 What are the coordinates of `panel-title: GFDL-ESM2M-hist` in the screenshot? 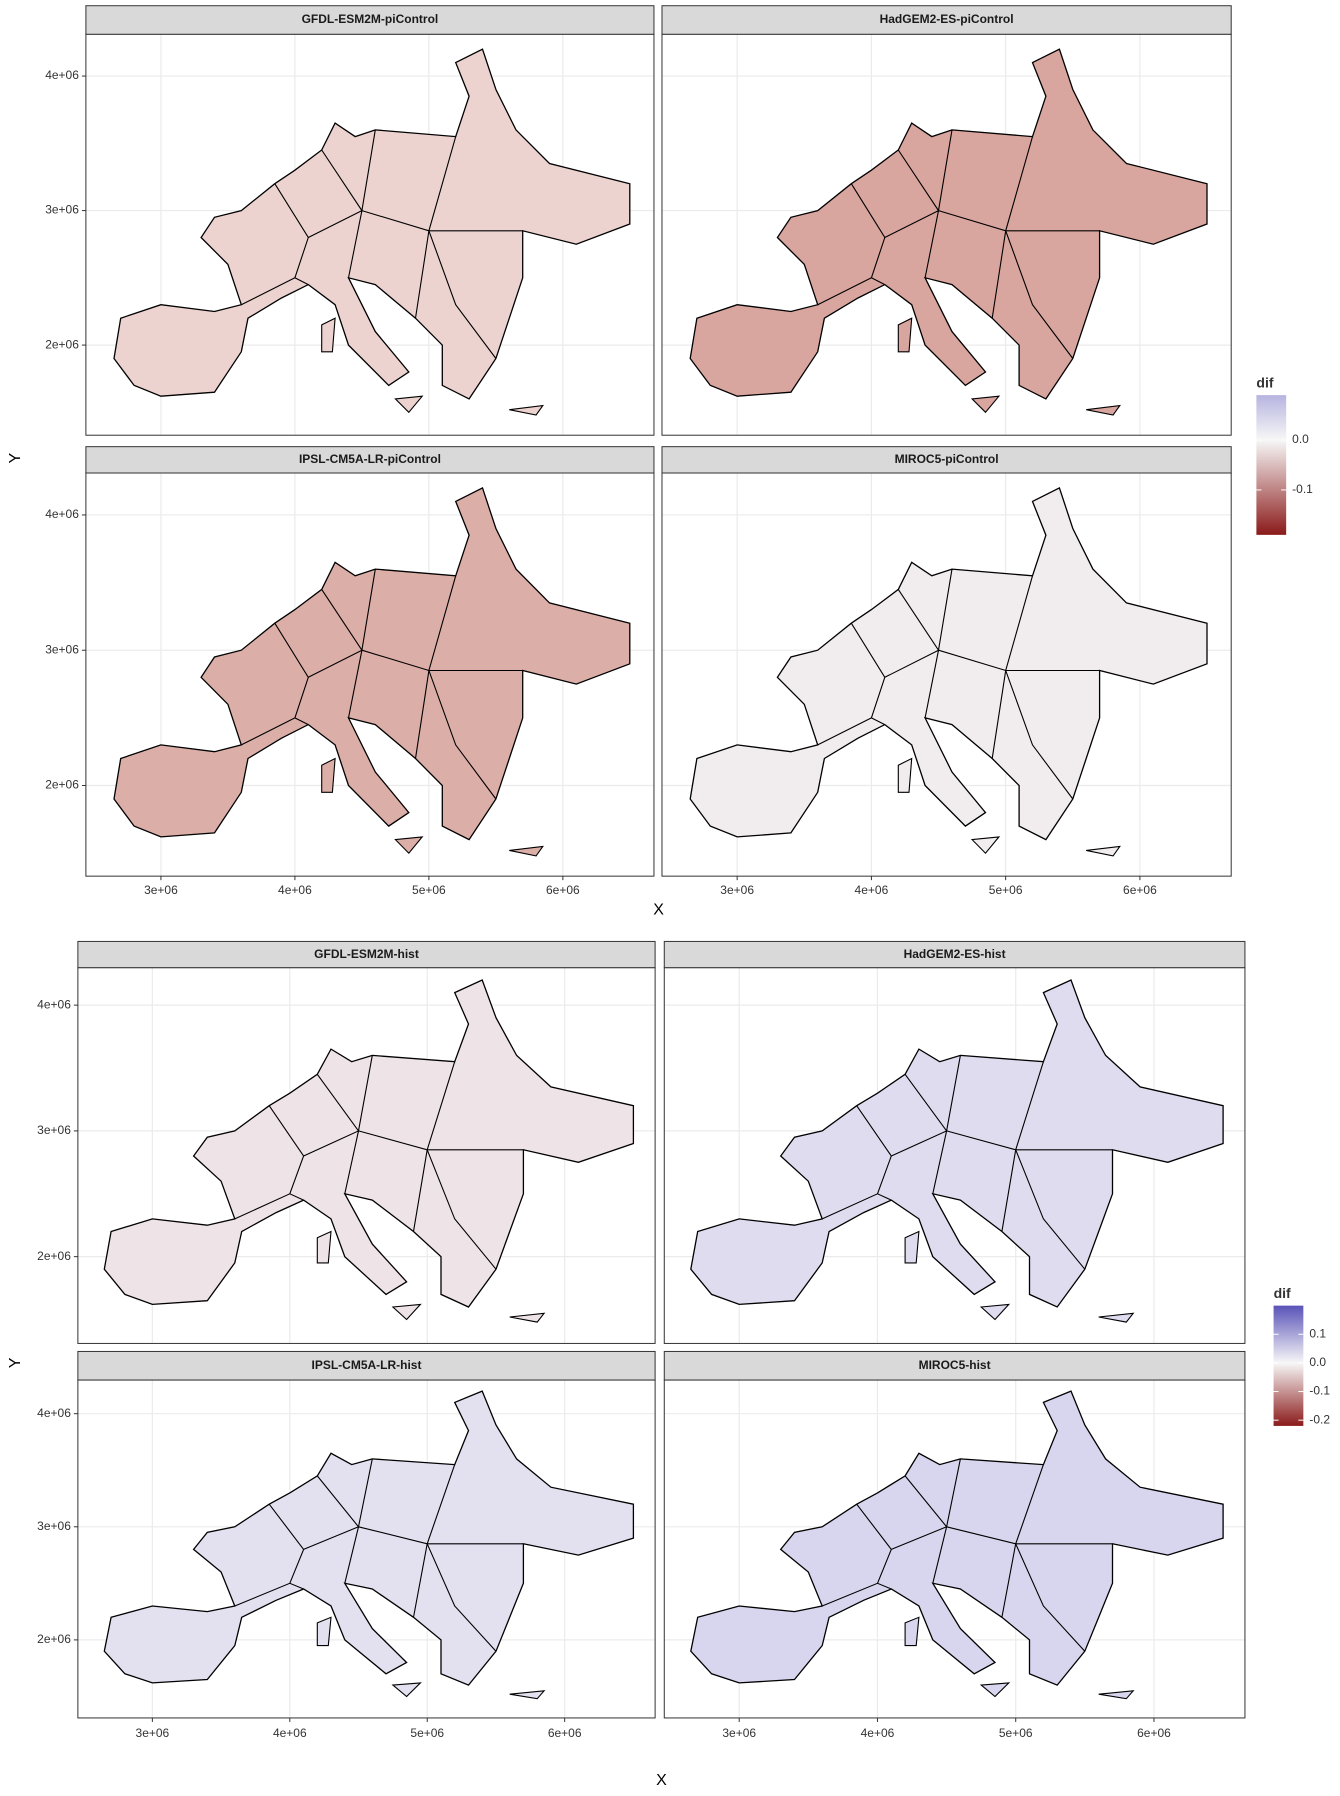 It's located at (366, 954).